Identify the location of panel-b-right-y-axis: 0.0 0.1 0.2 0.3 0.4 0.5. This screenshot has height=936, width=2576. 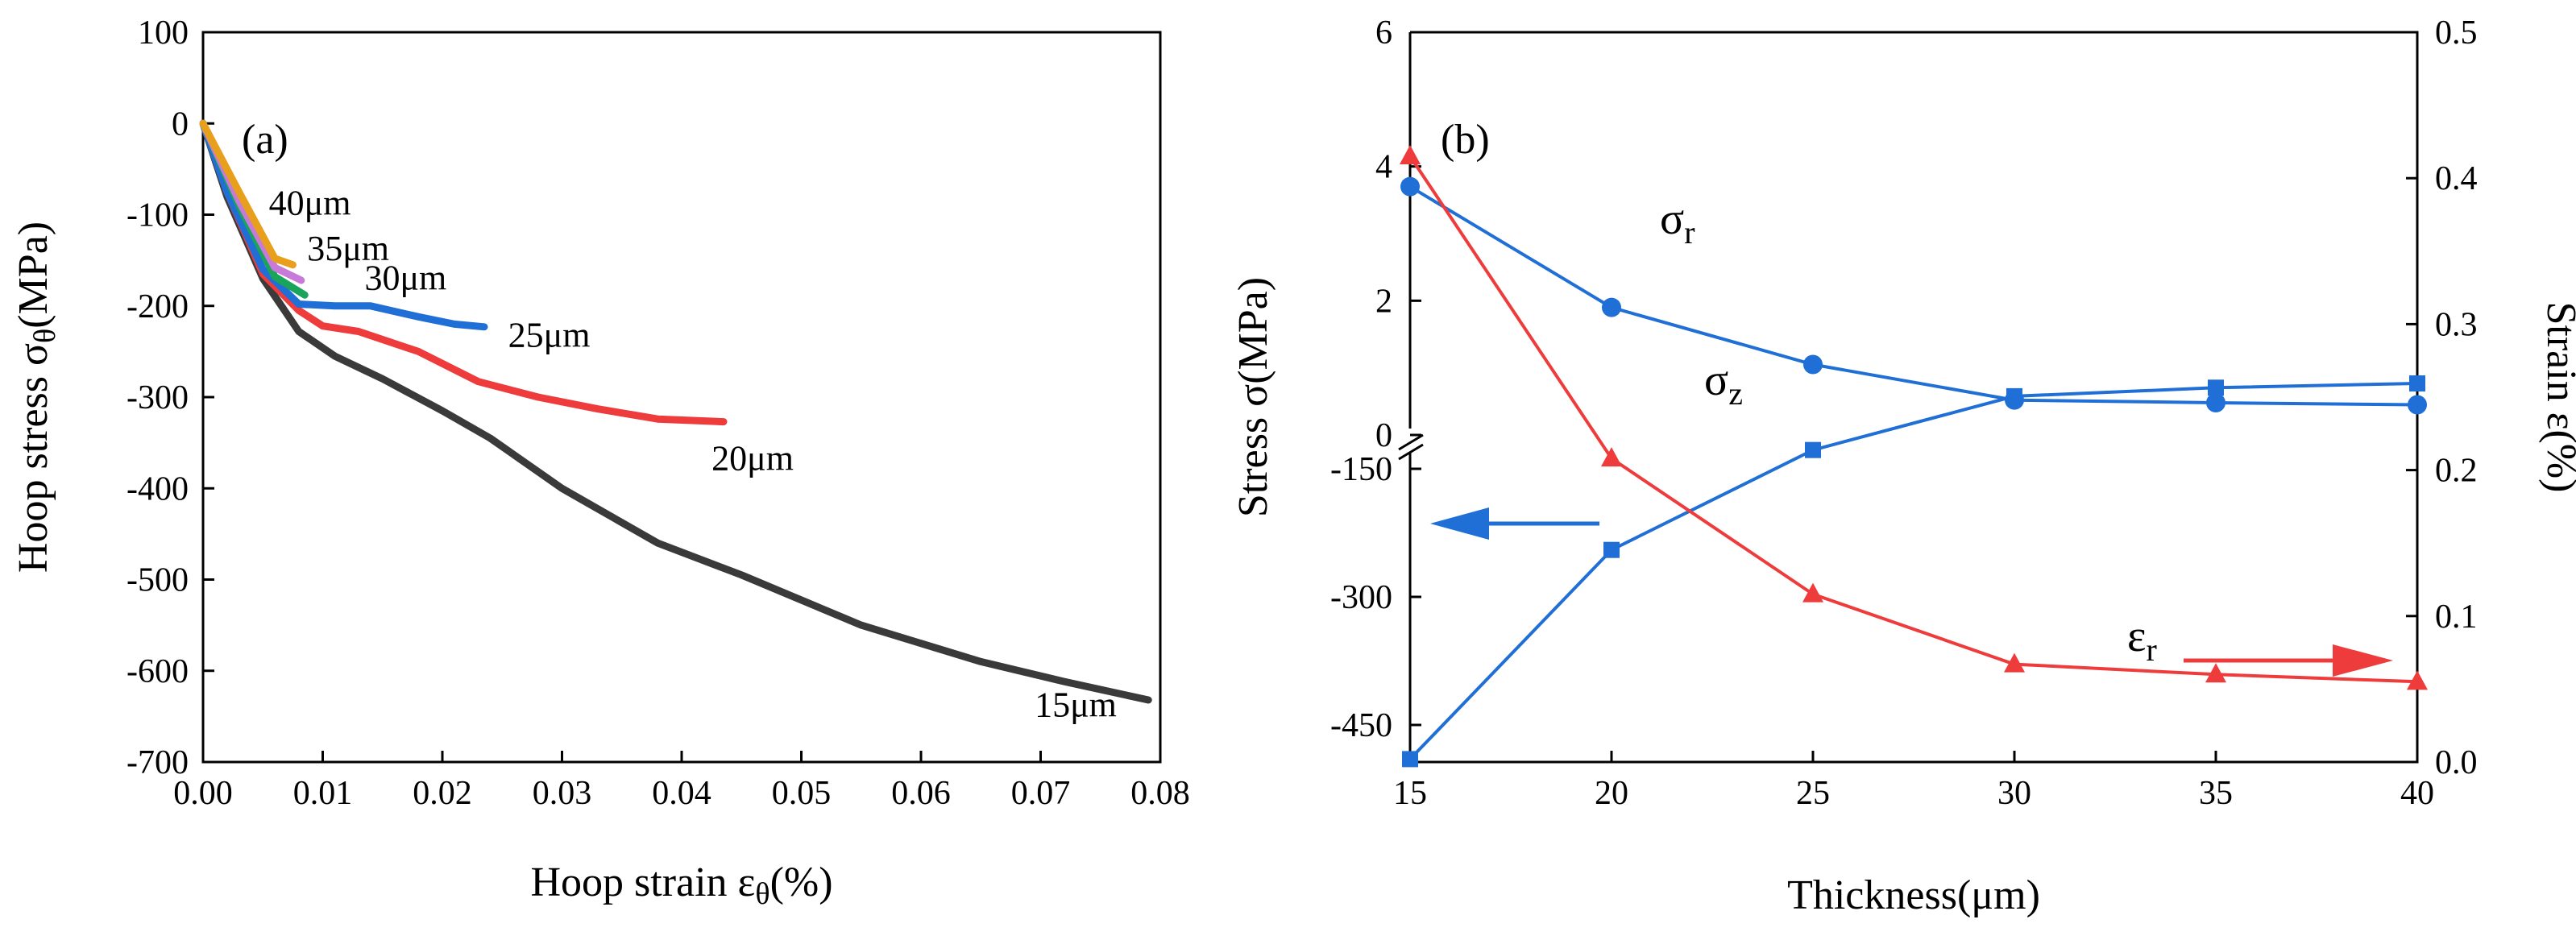
(2442, 397).